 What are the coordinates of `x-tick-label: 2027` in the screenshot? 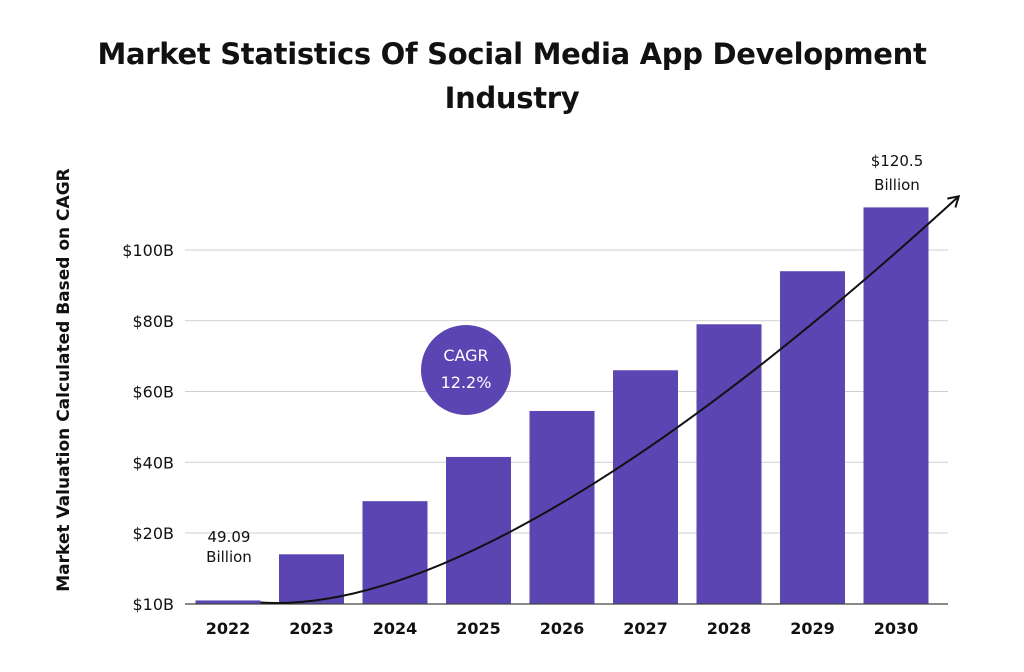 It's located at (645, 628).